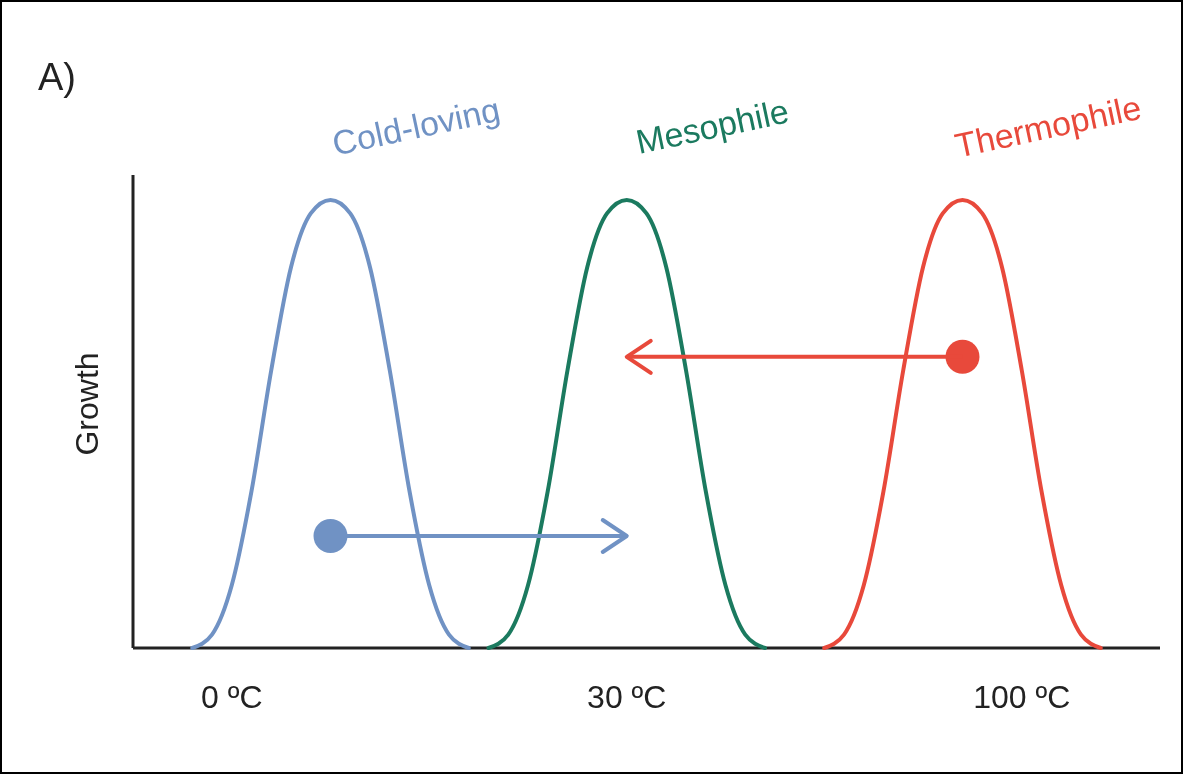 Image resolution: width=1183 pixels, height=774 pixels. What do you see at coordinates (87, 404) in the screenshot?
I see `y-axis-title: Growth` at bounding box center [87, 404].